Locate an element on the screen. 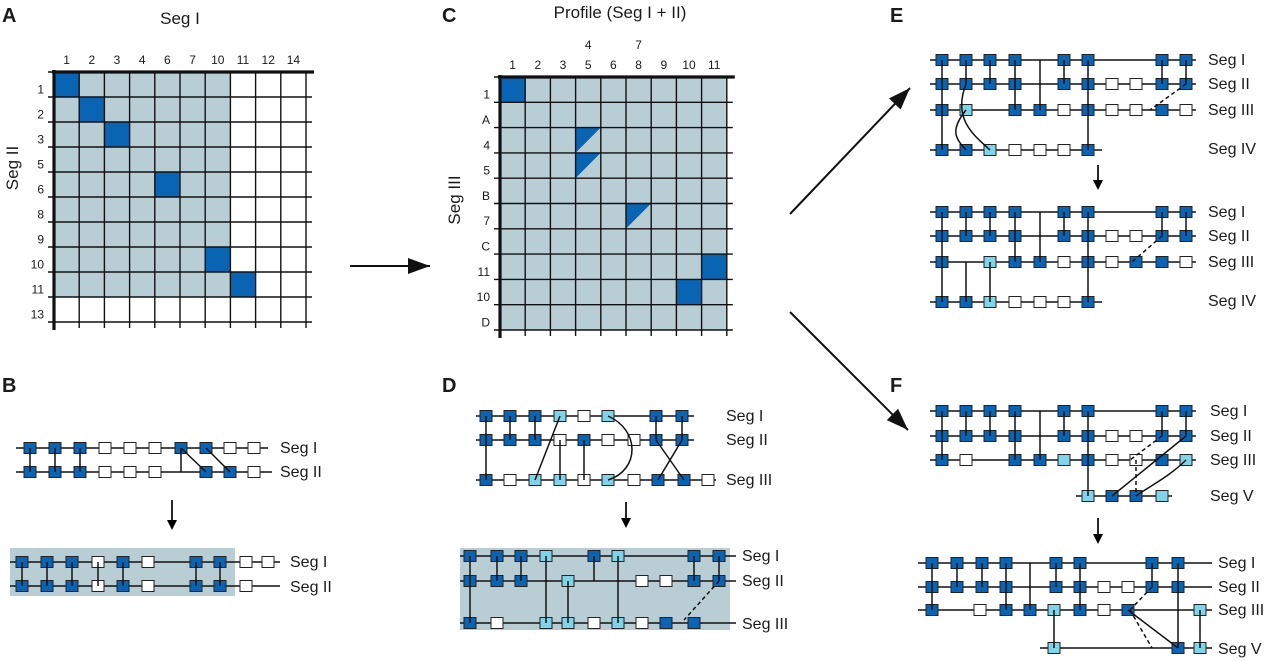 This screenshot has width=1280, height=661. col-tick-label-extra: 7 is located at coordinates (638, 45).